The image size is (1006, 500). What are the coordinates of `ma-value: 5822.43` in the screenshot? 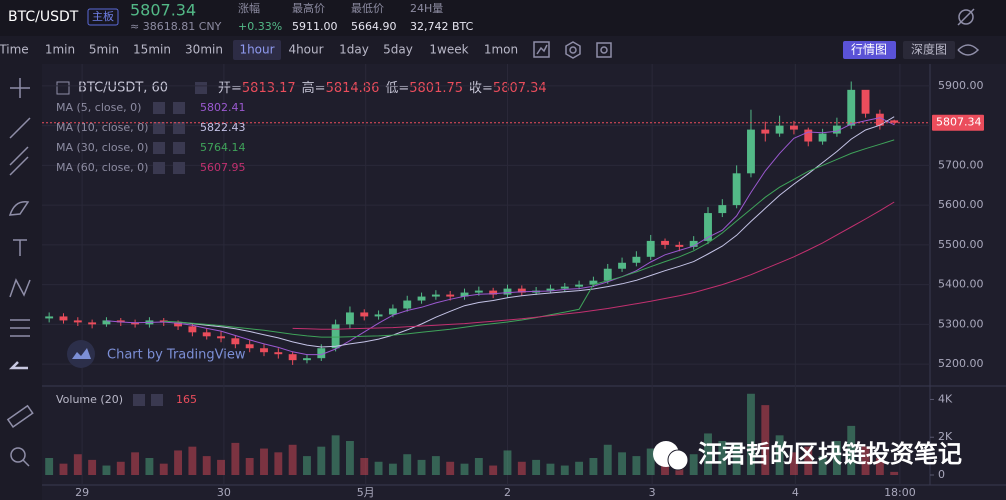 It's located at (223, 127).